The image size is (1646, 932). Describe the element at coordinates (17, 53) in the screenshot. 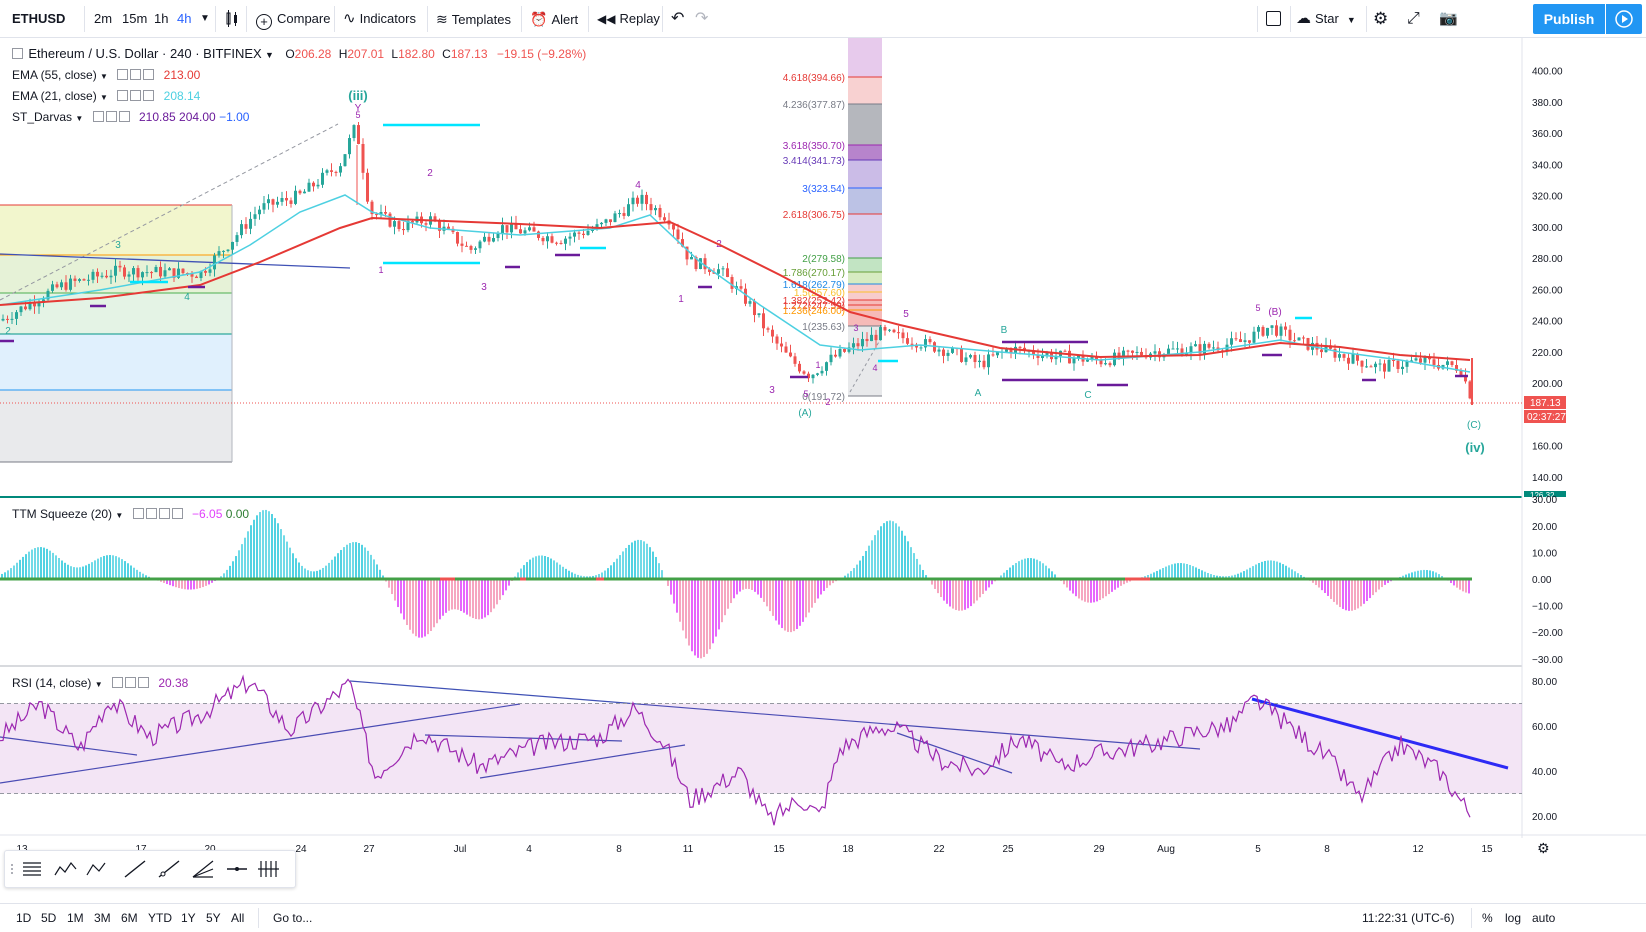

I see `collapse-icon` at that location.